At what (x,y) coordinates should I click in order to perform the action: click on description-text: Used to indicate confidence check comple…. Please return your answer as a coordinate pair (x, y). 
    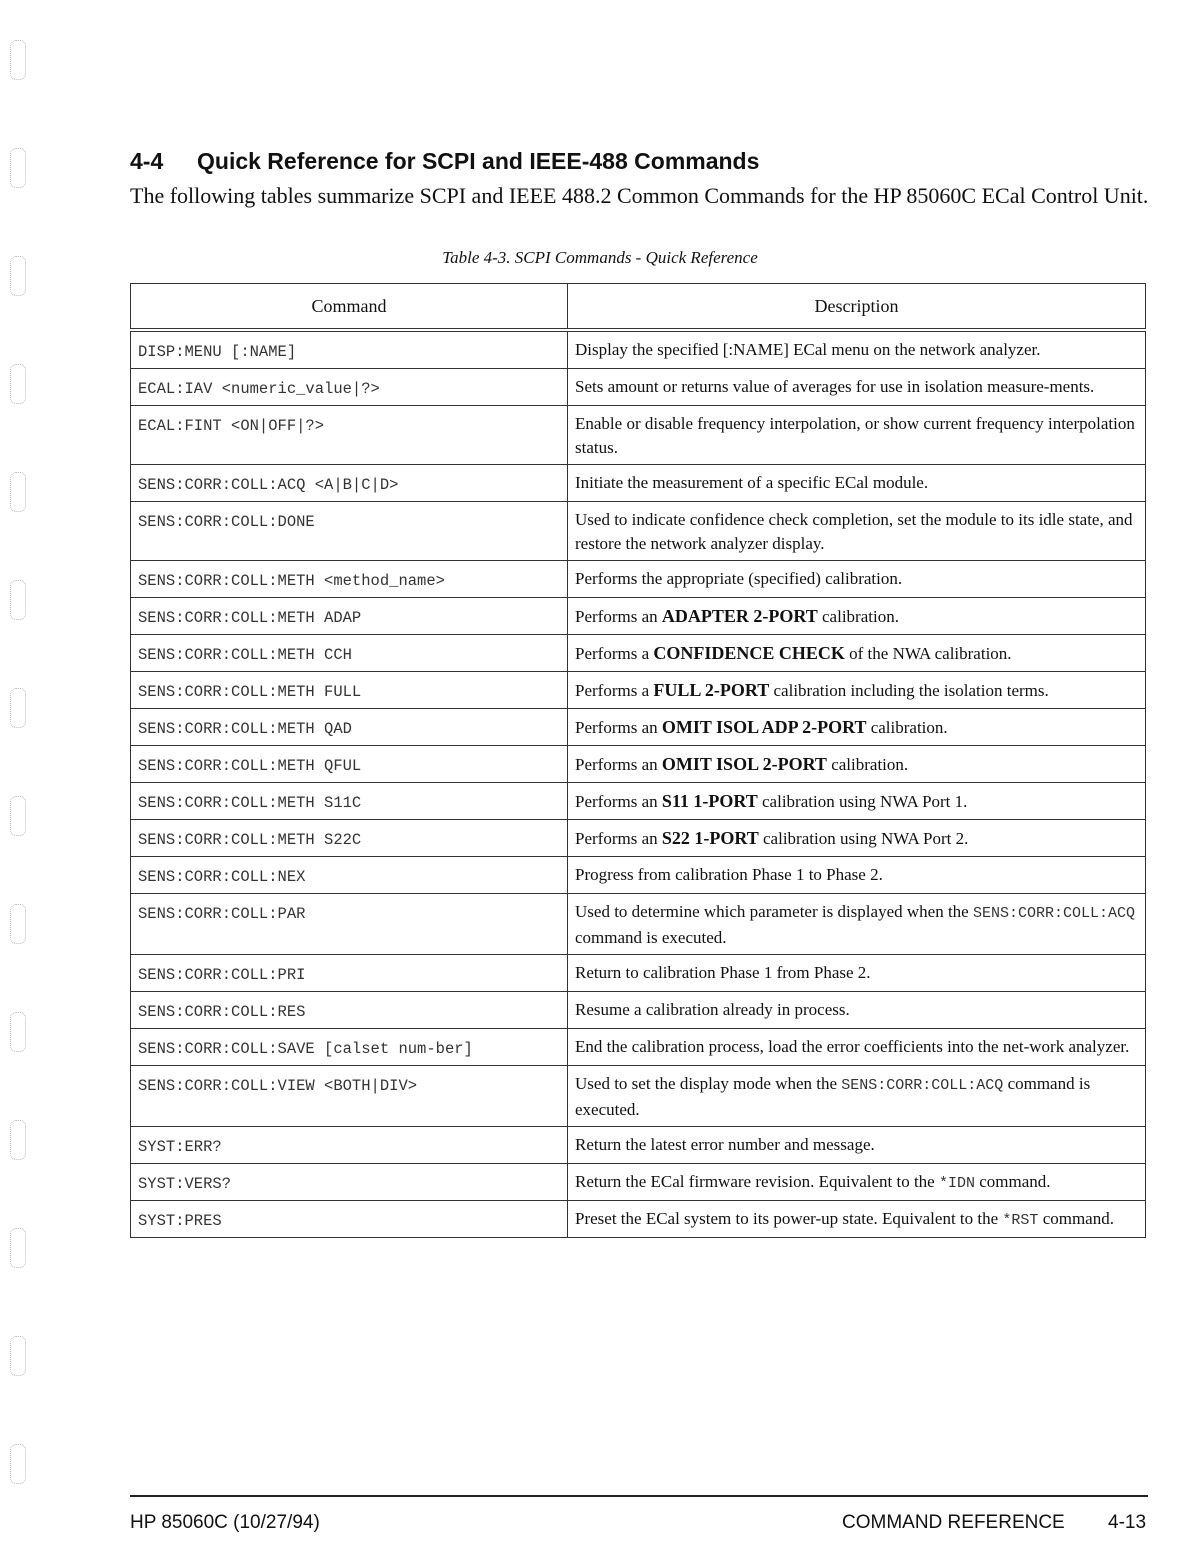
    Looking at the image, I should click on (854, 531).